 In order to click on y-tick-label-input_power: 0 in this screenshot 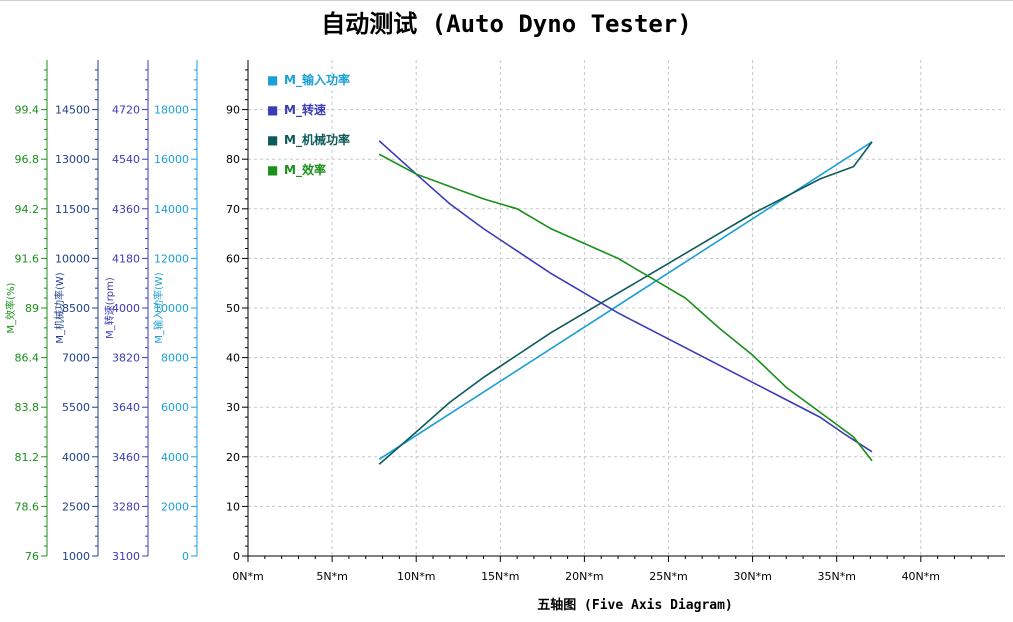, I will do `click(185, 556)`.